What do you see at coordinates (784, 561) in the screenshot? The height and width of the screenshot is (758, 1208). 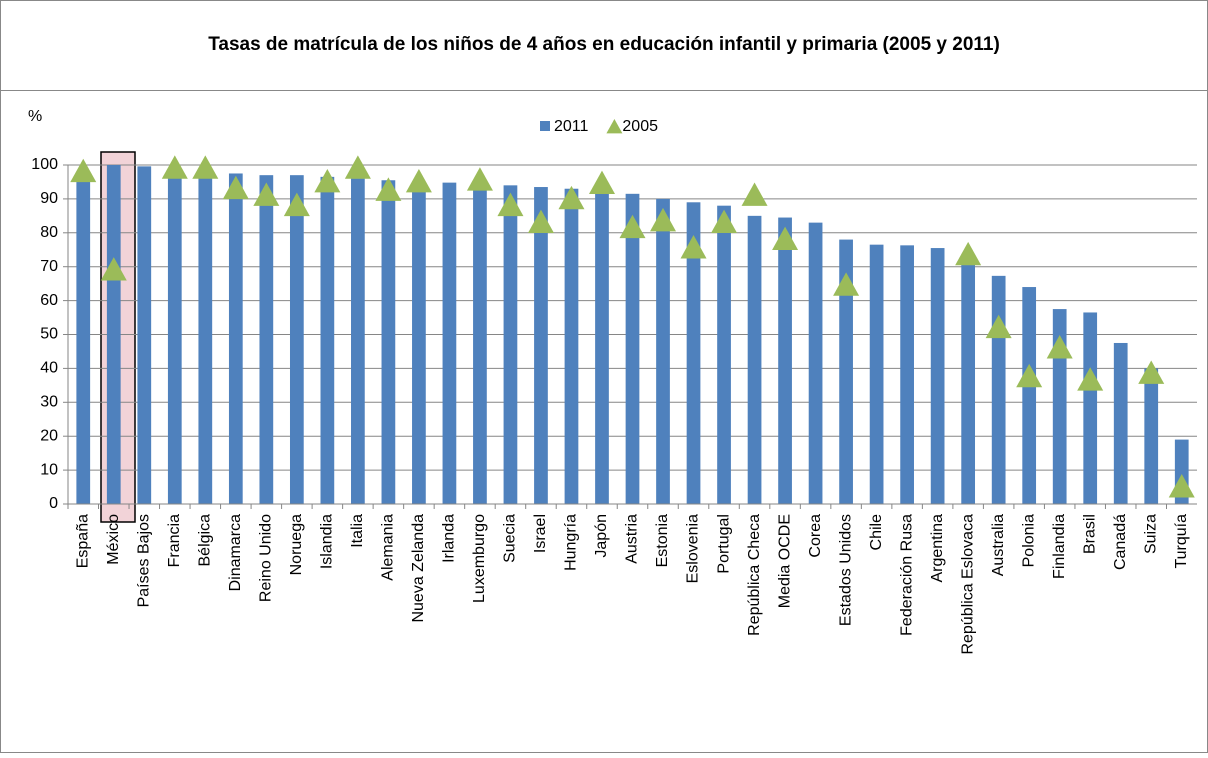 I see `x-tick-label: Media OCDE` at bounding box center [784, 561].